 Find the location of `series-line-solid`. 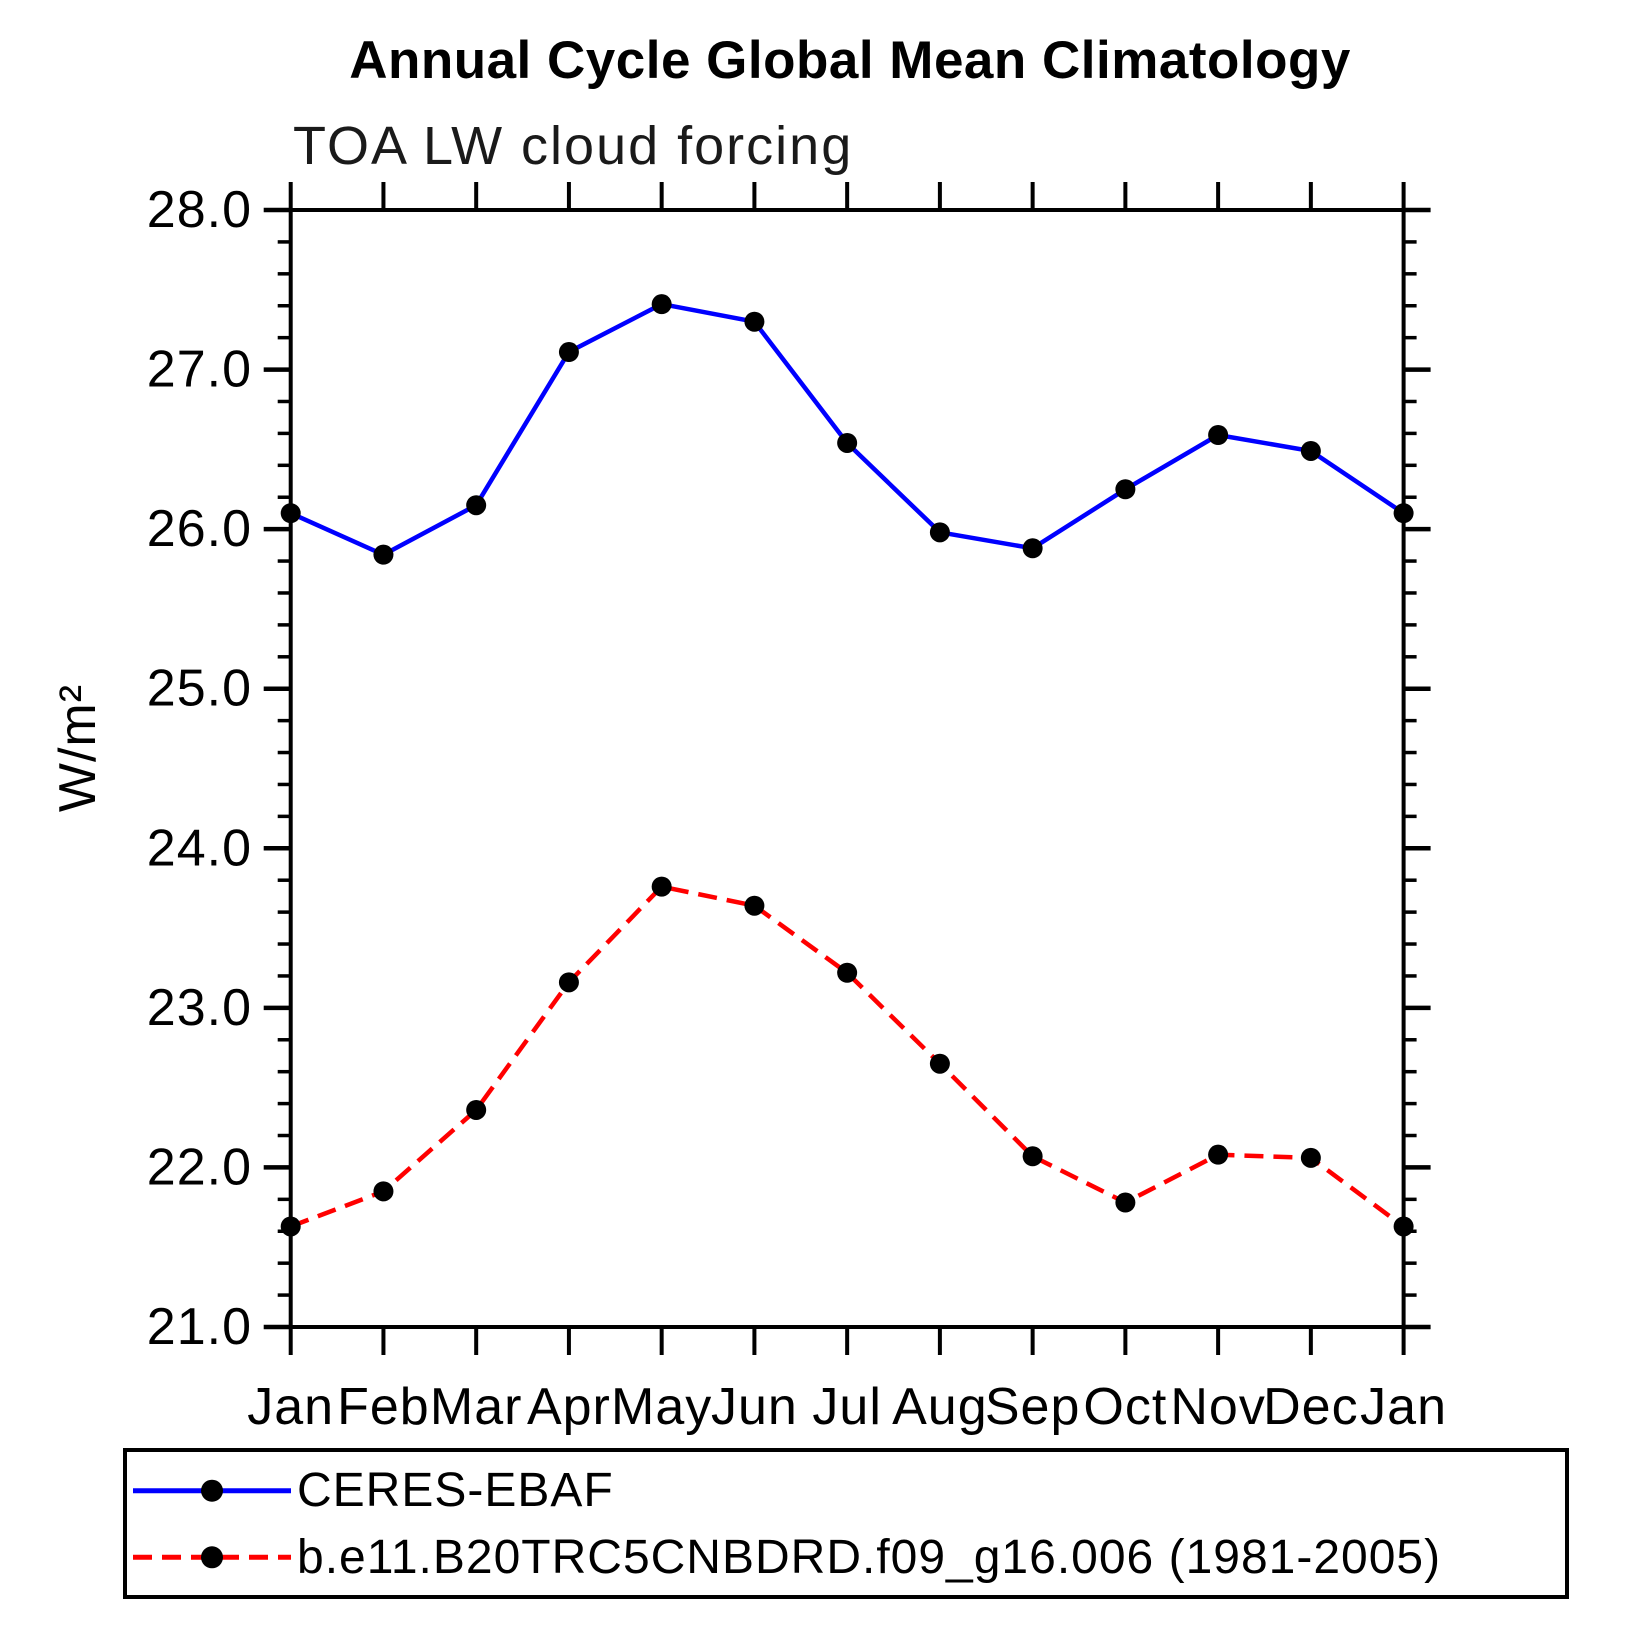

series-line-solid is located at coordinates (847, 429).